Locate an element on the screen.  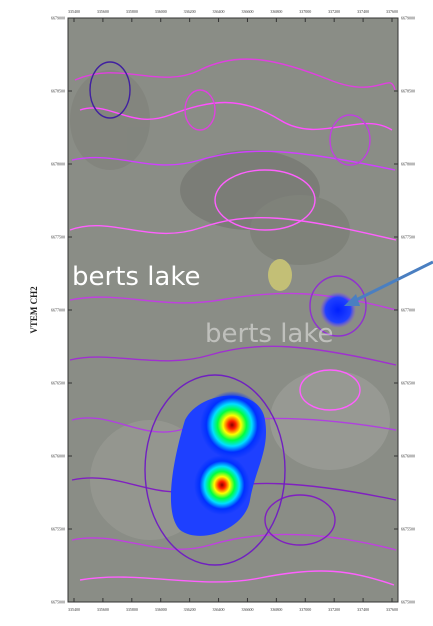
axis-label: VTEM CH2 is located at coordinates (34, 310).